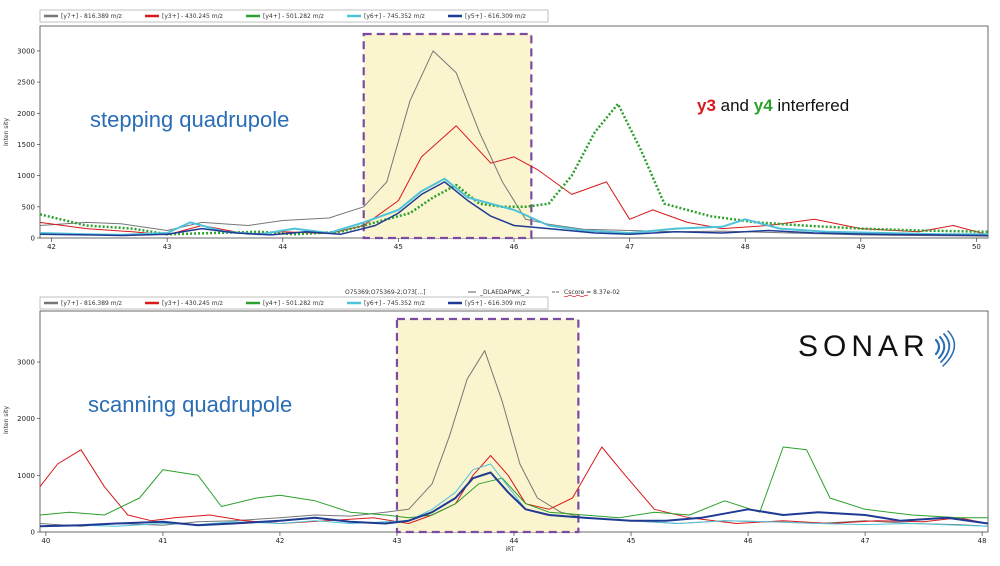  Describe the element at coordinates (945, 348) in the screenshot. I see `sonar-wave-icon` at that location.